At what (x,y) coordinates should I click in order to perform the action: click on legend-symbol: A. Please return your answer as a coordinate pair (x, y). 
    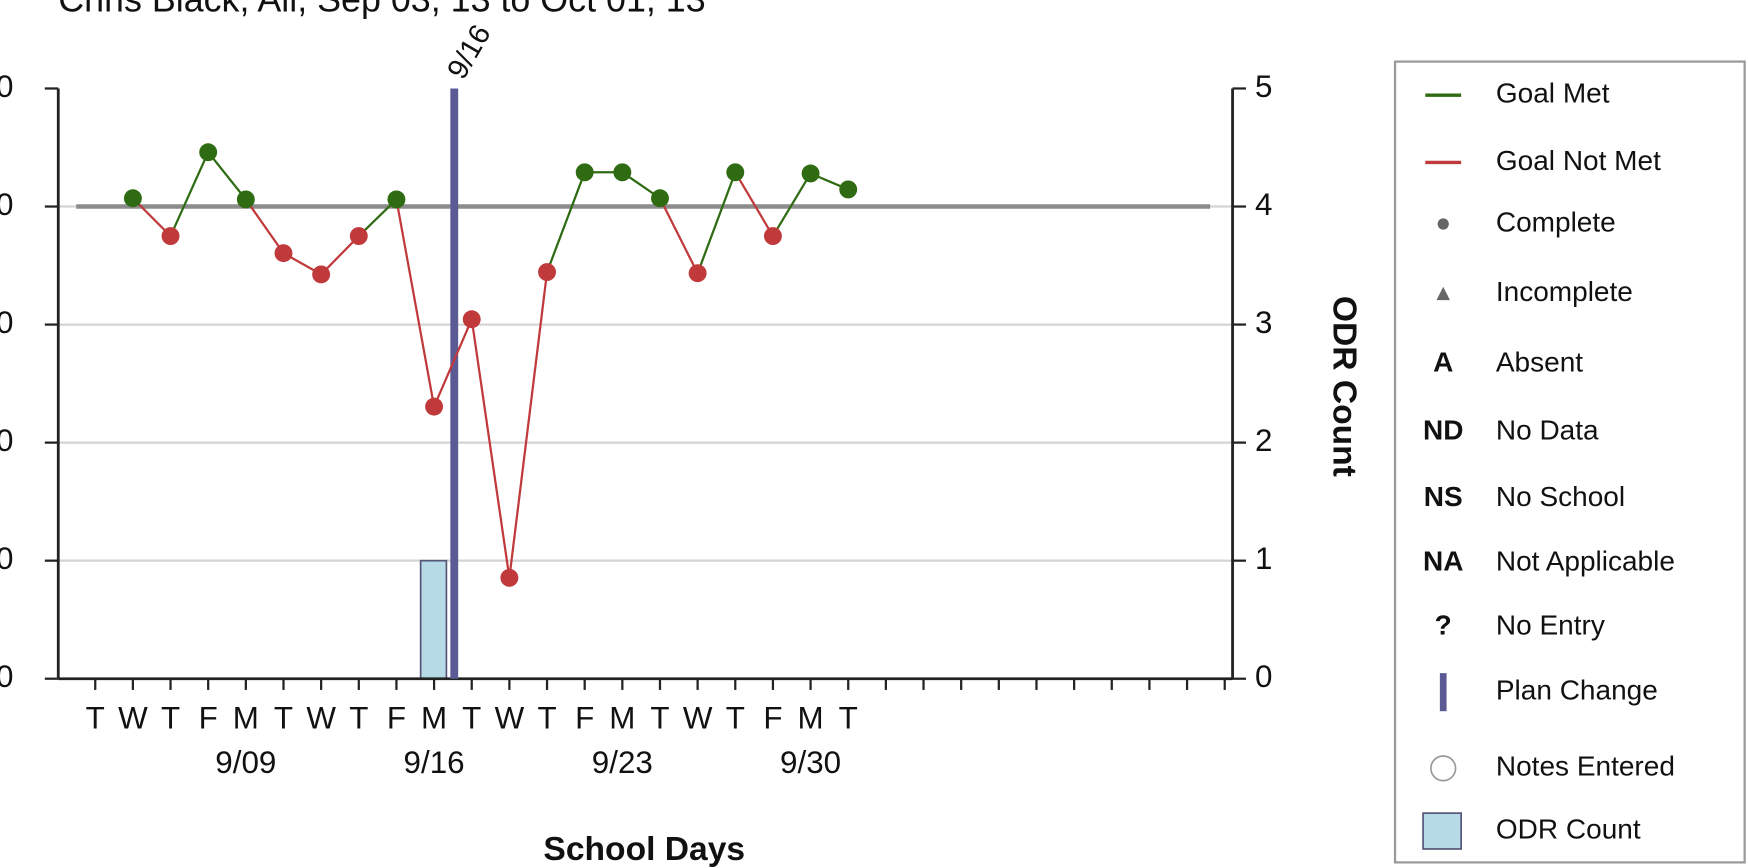
    Looking at the image, I should click on (1443, 361).